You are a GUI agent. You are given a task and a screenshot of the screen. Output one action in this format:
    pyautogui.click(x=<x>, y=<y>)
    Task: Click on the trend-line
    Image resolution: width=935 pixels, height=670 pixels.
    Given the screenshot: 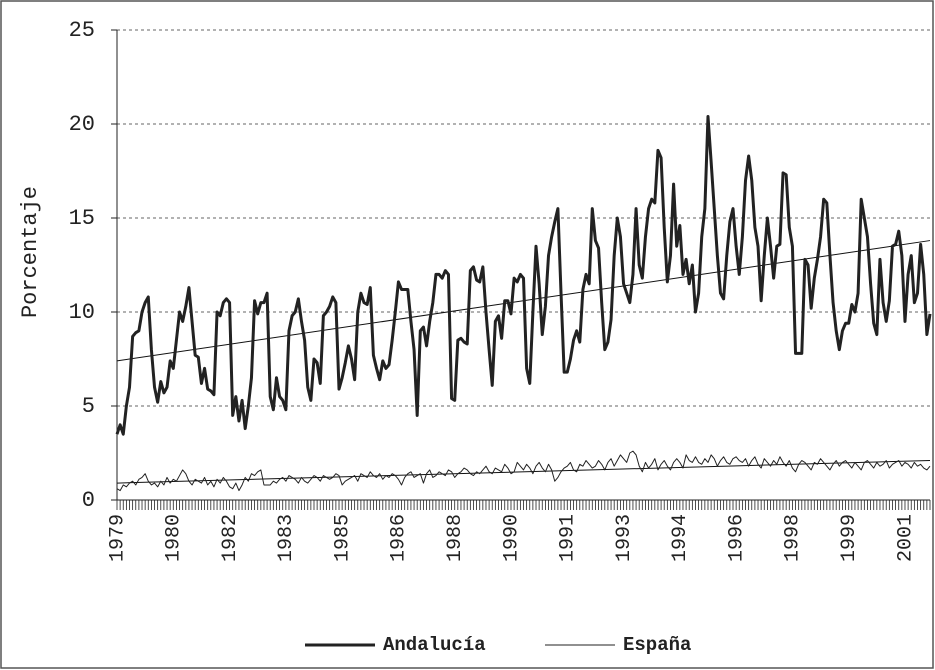 What is the action you would take?
    pyautogui.click(x=523, y=472)
    